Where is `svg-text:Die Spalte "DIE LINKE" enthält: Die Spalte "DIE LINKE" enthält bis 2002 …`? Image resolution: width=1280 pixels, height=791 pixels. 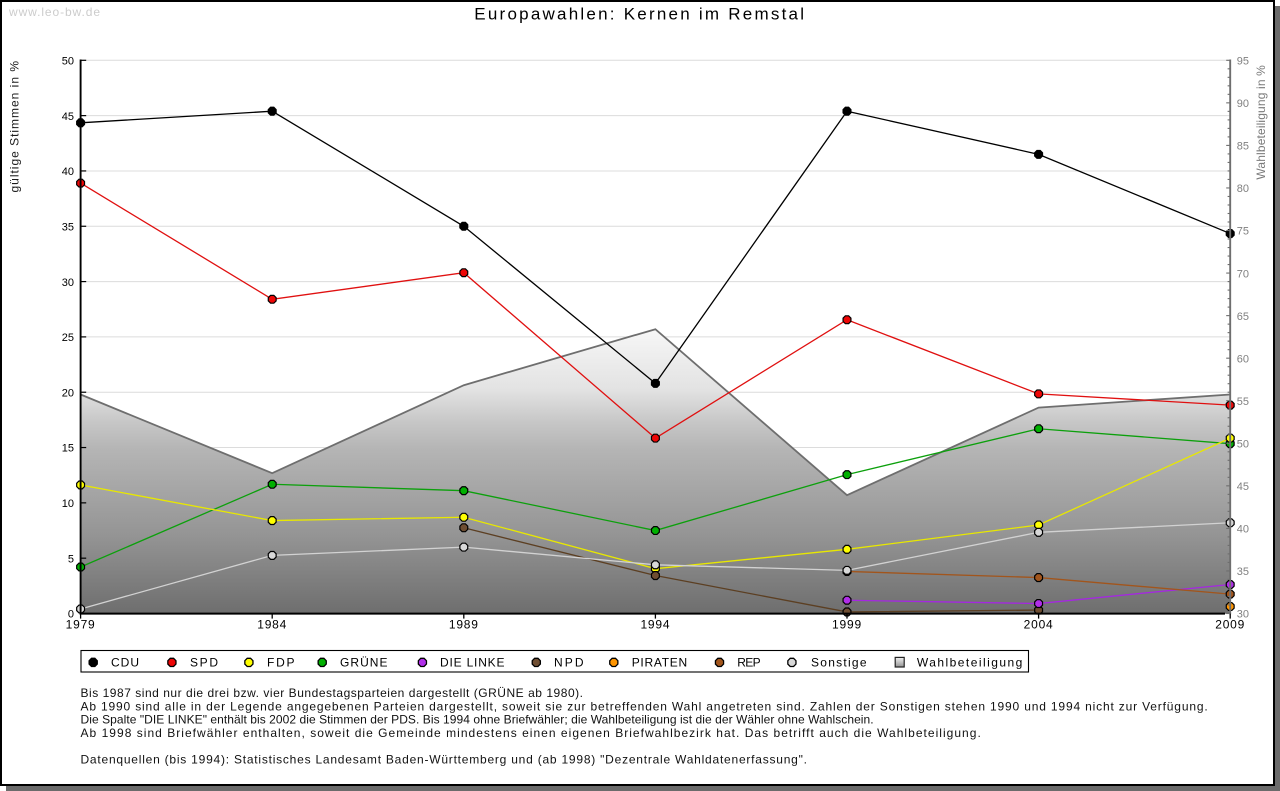 svg-text:Die Spalte "DIE LINKE" enthält: Die Spalte "DIE LINKE" enthält bis 2002 … is located at coordinates (477, 720).